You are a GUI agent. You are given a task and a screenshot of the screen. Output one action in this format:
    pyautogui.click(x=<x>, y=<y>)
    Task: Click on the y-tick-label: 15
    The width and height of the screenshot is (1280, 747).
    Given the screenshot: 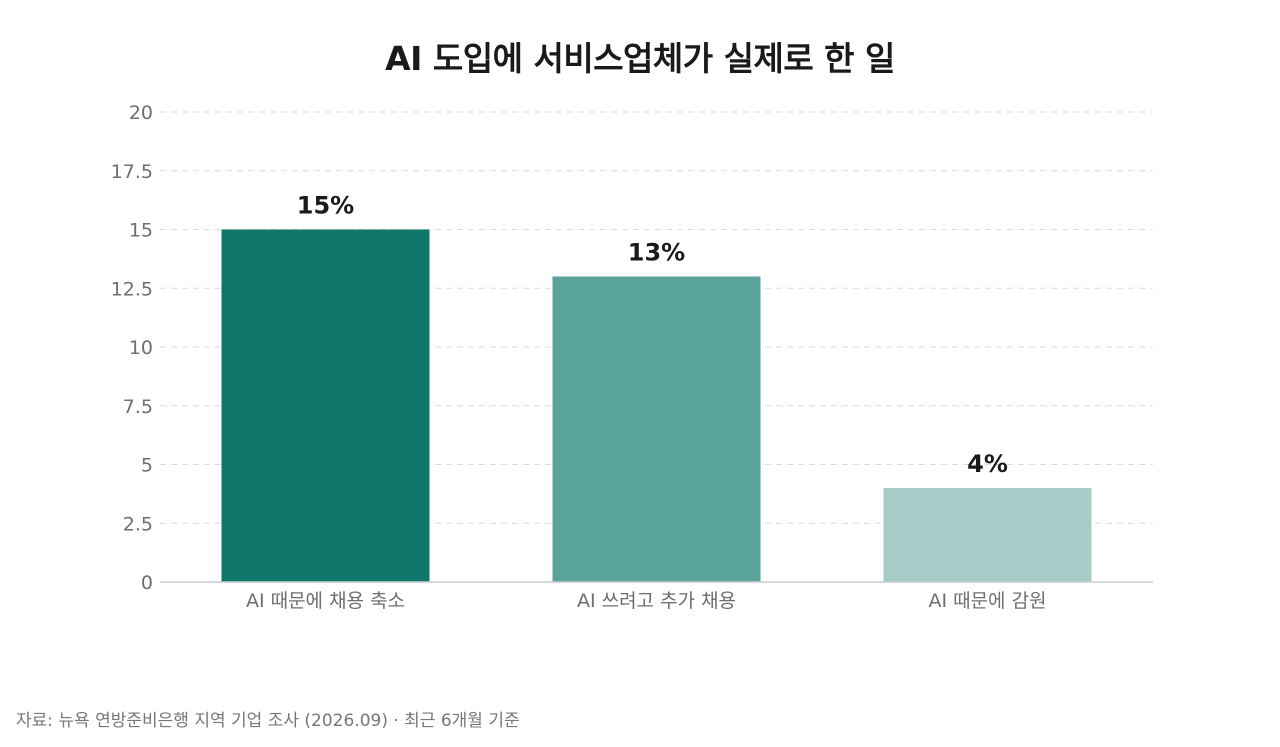 What is the action you would take?
    pyautogui.click(x=141, y=231)
    